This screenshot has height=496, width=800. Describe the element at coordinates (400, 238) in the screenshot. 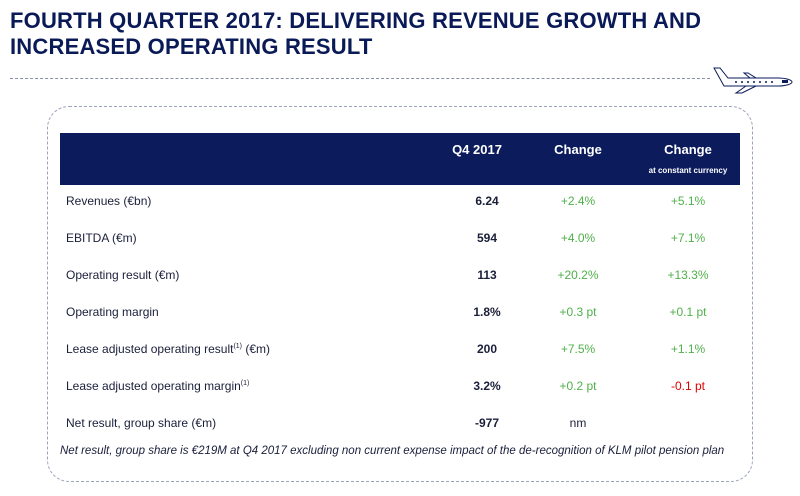

I see `table-row: EBITDA (€m) 594 +4.0% +7.1%` at that location.